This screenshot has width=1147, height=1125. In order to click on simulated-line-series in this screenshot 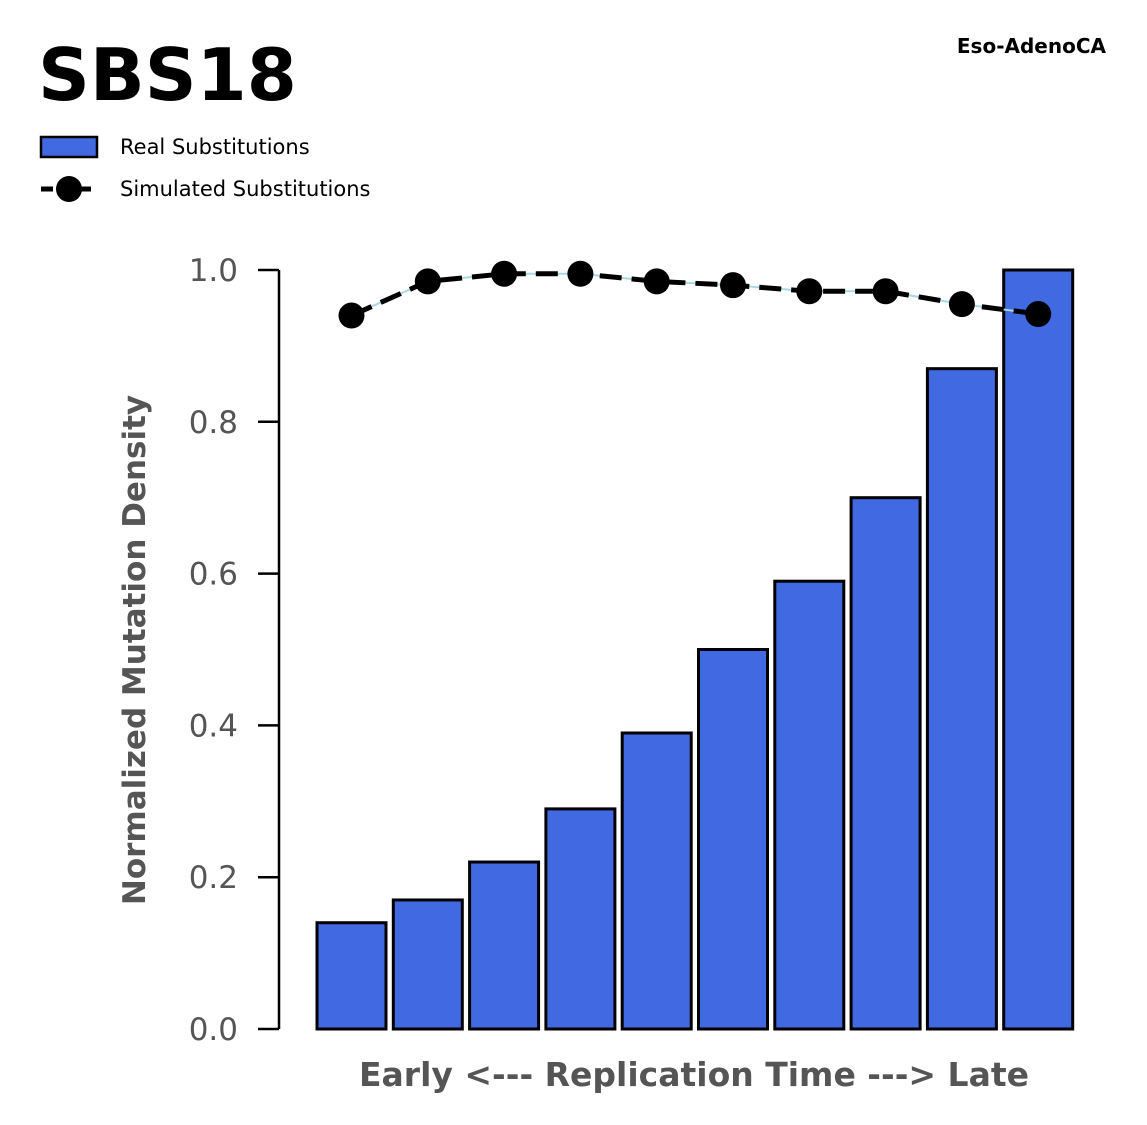, I will do `click(695, 294)`.